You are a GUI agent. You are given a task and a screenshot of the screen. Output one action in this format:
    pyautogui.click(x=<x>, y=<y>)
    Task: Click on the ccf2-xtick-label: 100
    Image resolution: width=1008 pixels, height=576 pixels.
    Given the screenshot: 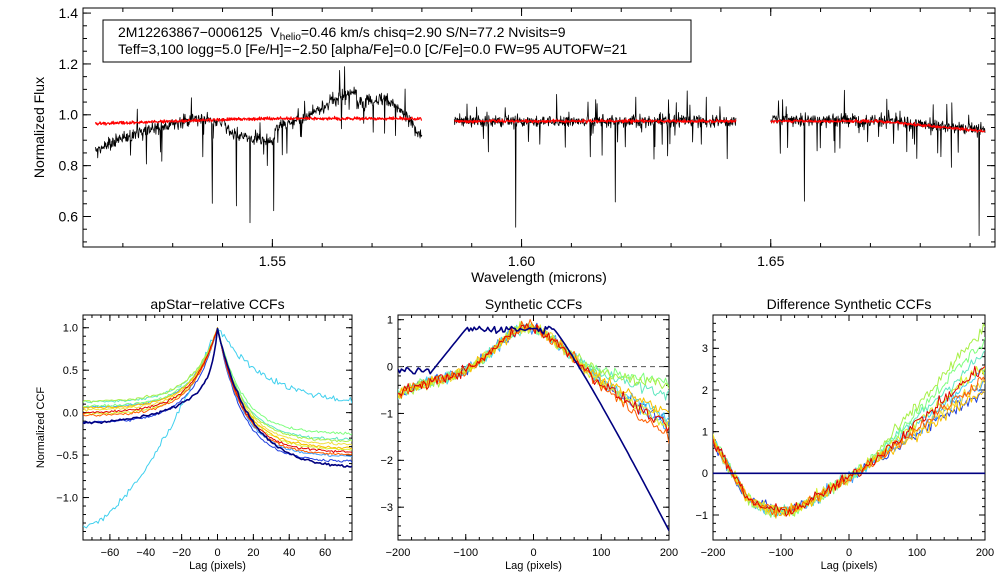 What is the action you would take?
    pyautogui.click(x=601, y=553)
    